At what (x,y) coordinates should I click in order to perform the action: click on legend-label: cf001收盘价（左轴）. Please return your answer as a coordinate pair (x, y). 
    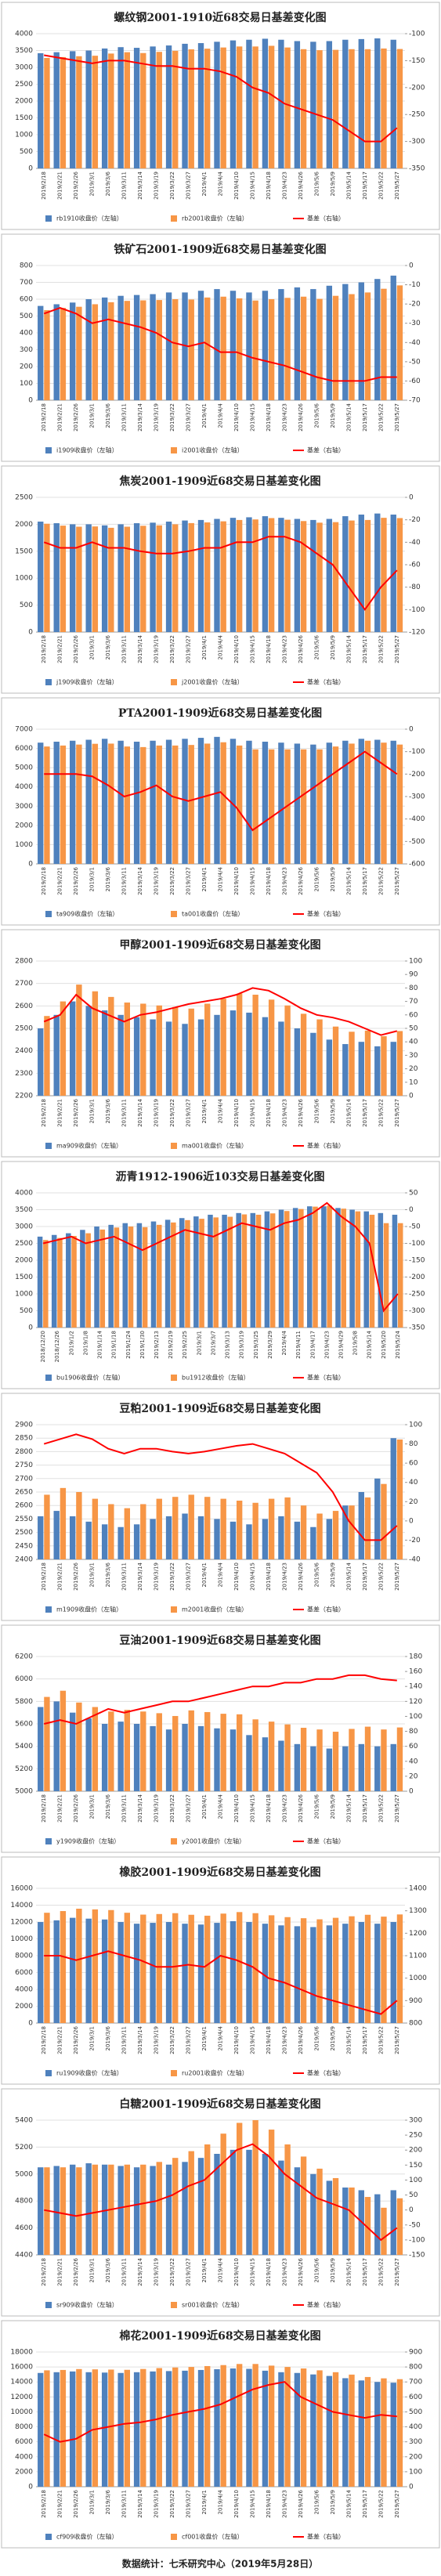
    Looking at the image, I should click on (212, 2537).